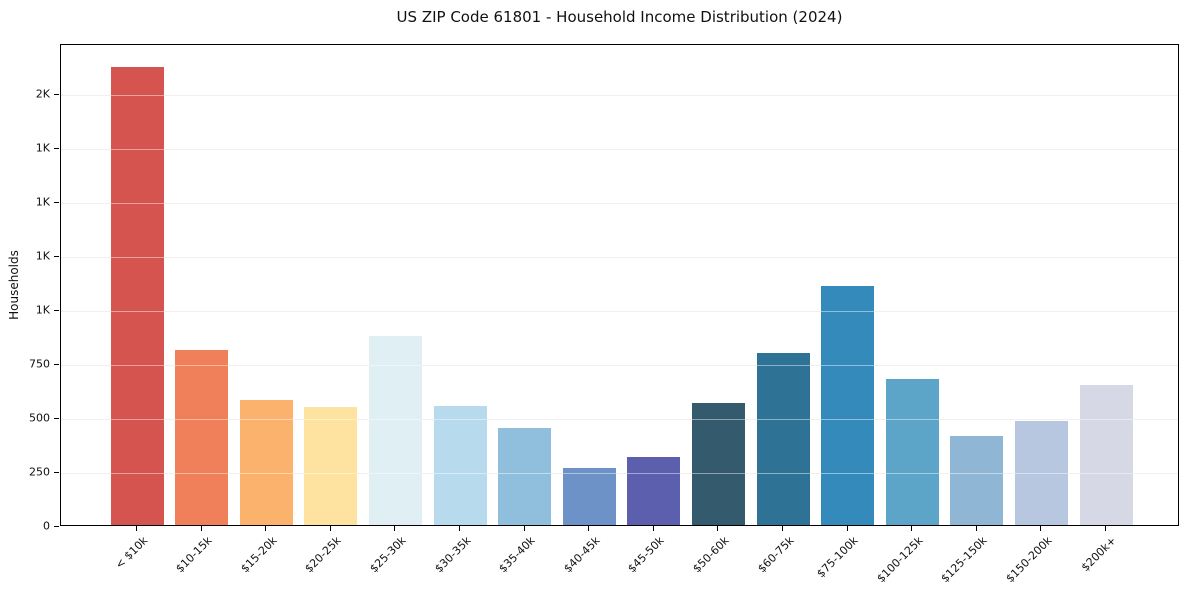 The image size is (1189, 590). I want to click on x-tick-label: $45-50k, so click(646, 555).